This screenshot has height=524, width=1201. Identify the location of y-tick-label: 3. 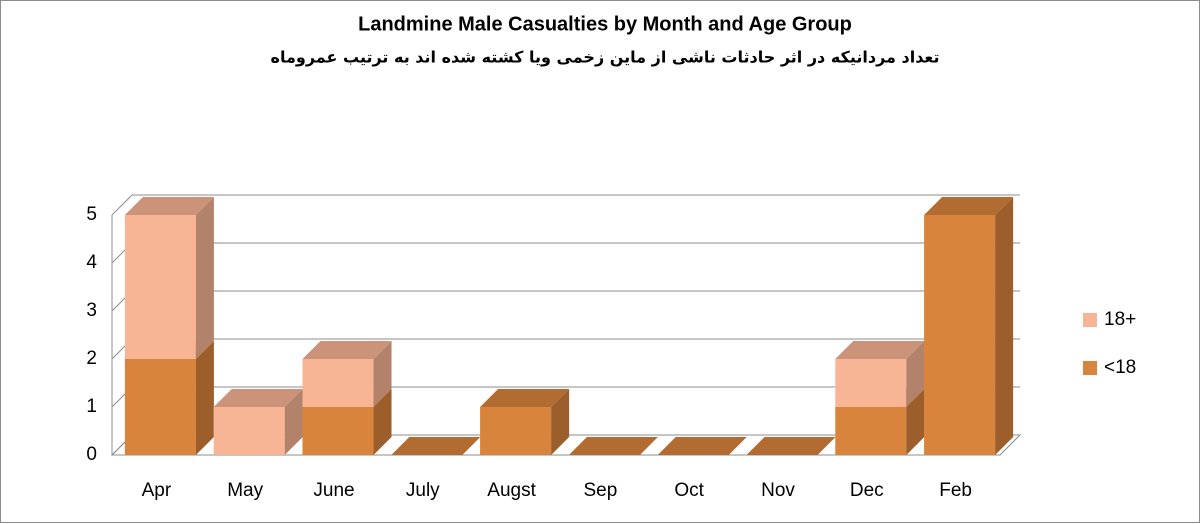
(91, 310).